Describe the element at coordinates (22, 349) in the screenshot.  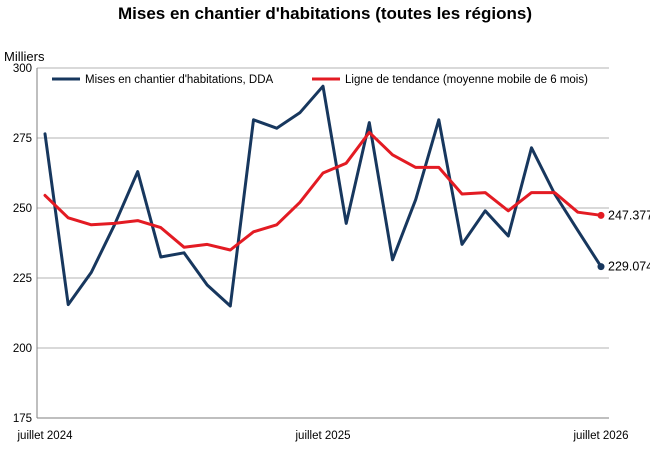
I see `y-tick-label: 200` at that location.